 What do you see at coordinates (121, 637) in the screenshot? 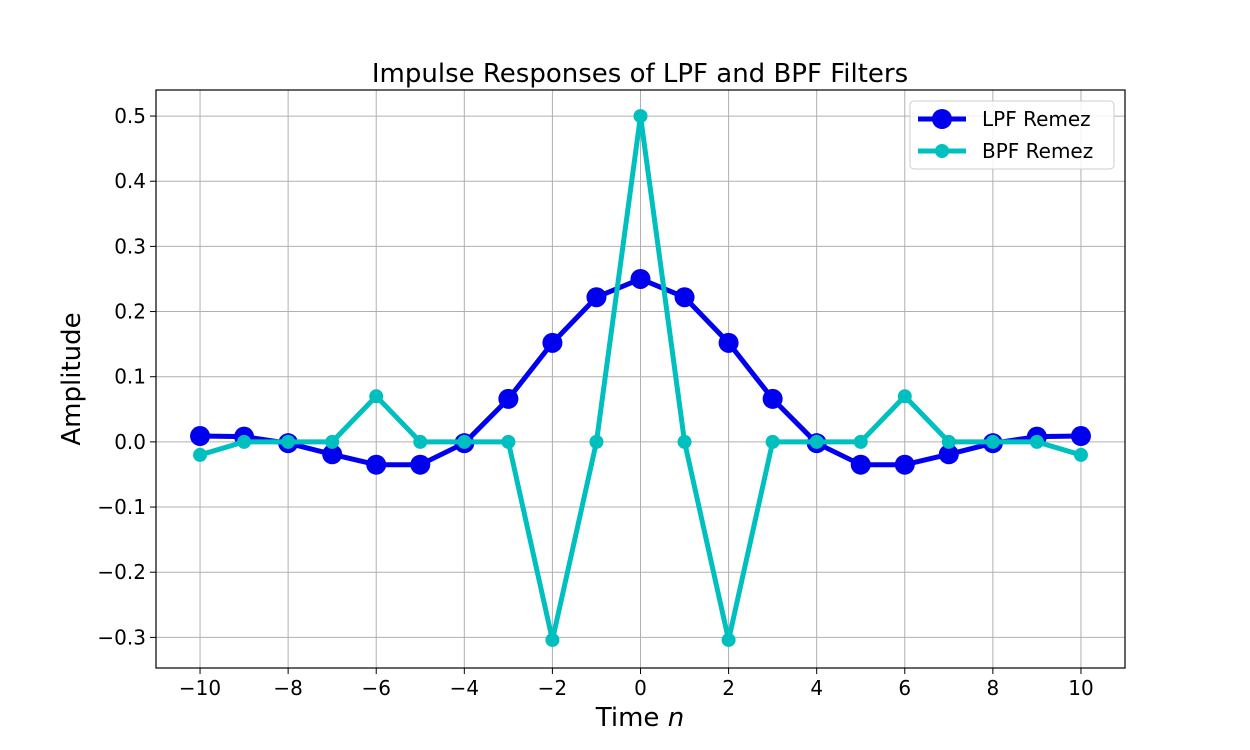
I see `y-tick-label: −0.3` at bounding box center [121, 637].